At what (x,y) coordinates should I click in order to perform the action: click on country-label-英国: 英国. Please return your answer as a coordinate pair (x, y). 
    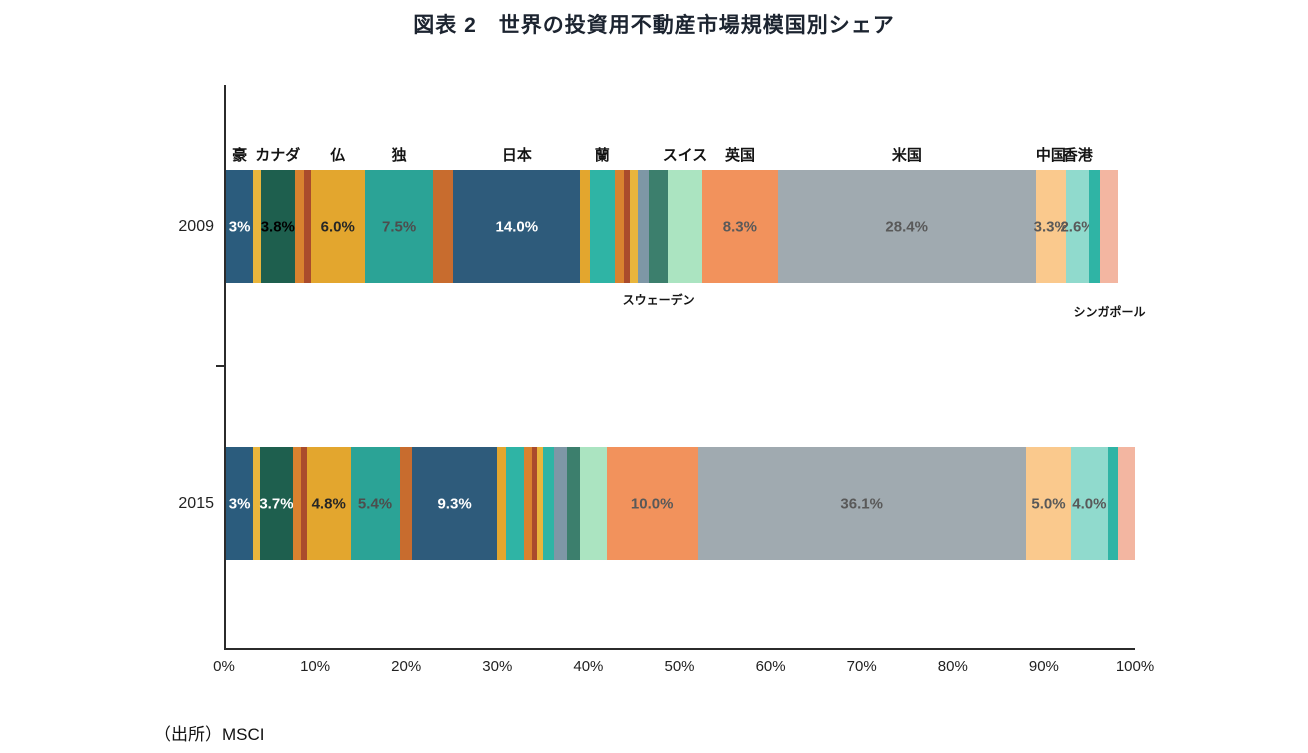
    Looking at the image, I should click on (740, 155).